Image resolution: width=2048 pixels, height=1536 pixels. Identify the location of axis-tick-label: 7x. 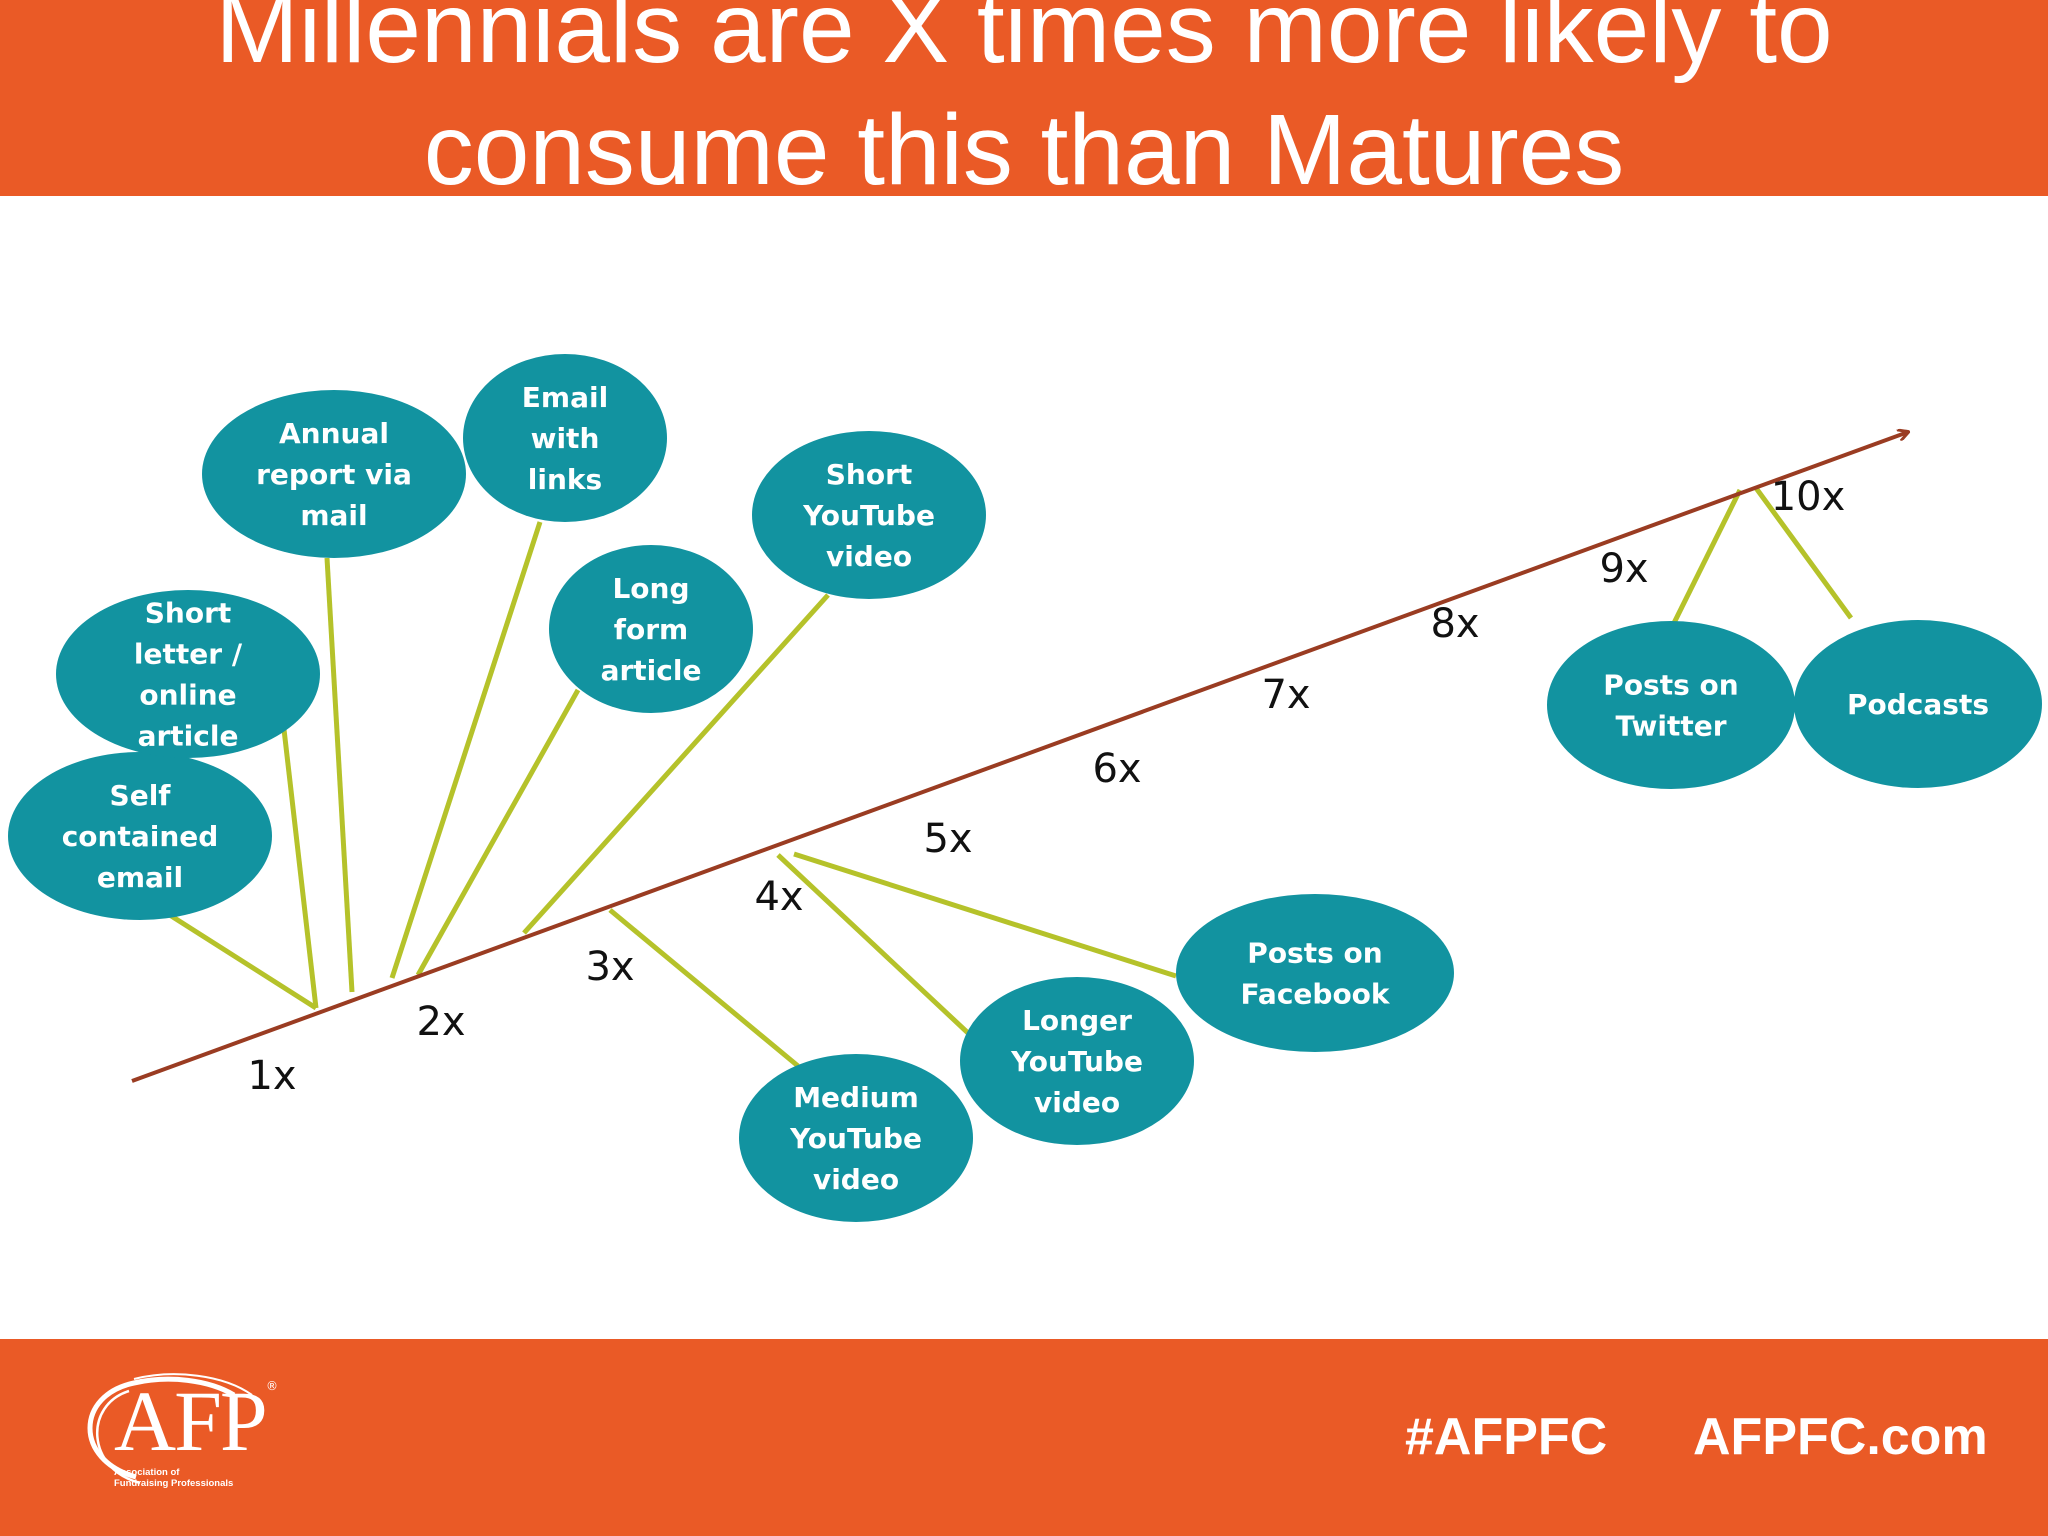
(1285, 695).